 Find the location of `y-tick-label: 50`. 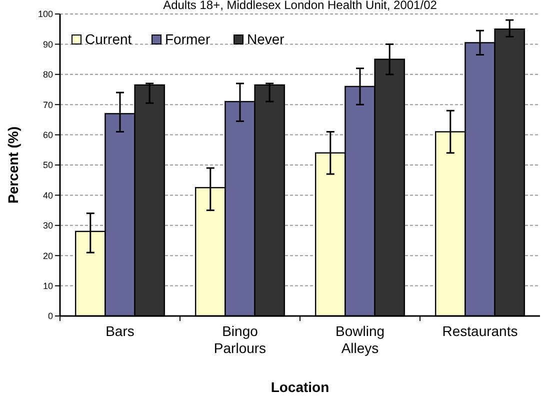

y-tick-label: 50 is located at coordinates (47, 165).